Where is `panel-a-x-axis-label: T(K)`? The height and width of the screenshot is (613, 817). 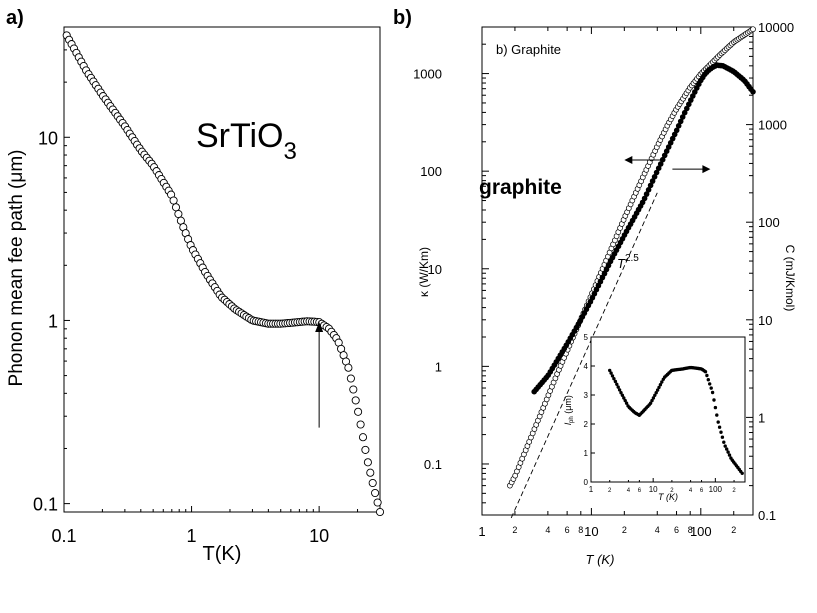 panel-a-x-axis-label: T(K) is located at coordinates (222, 554).